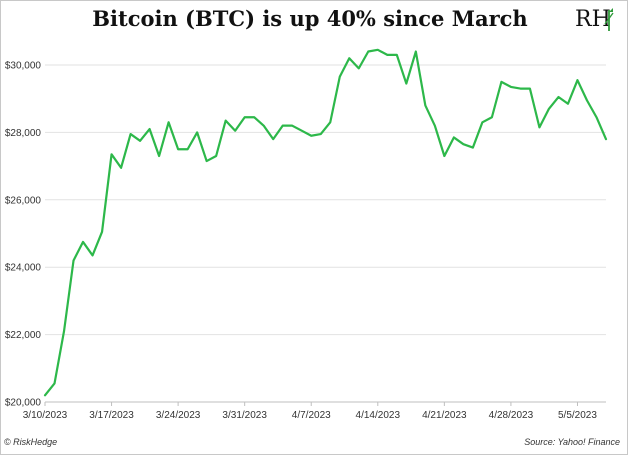 This screenshot has width=628, height=455. Describe the element at coordinates (572, 442) in the screenshot. I see `source-note: Source: Yahoo! Finance` at that location.